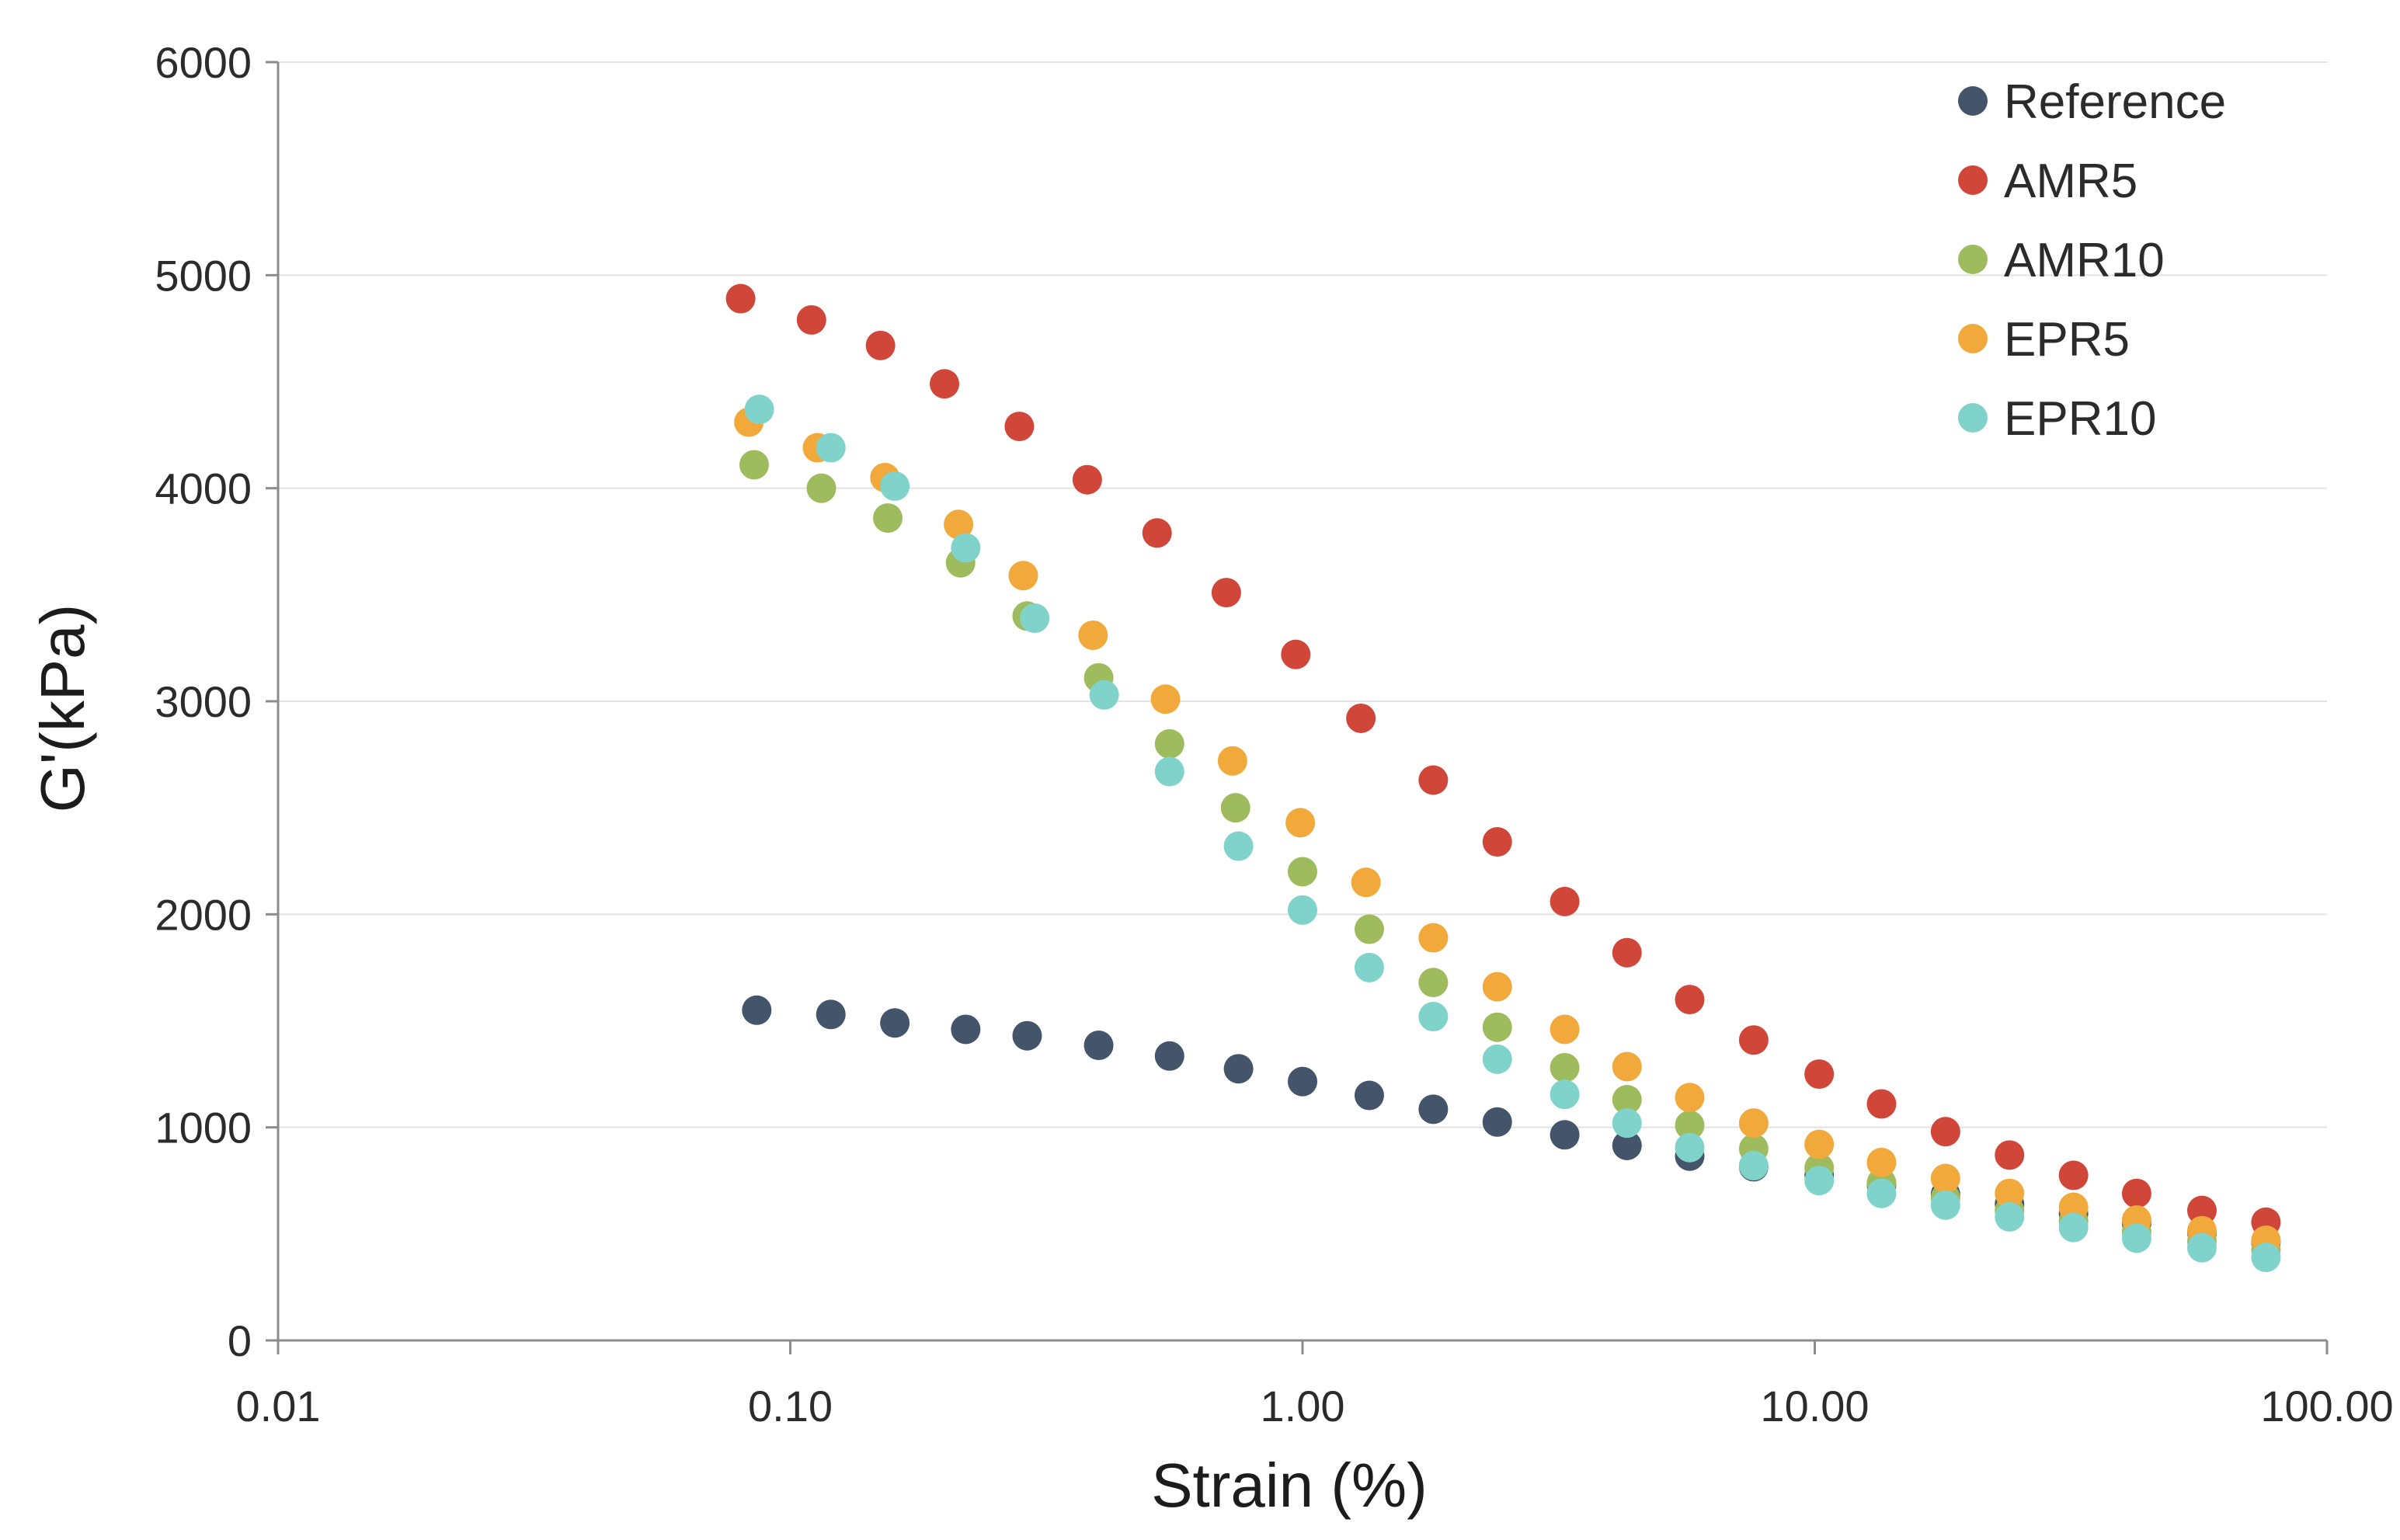 The height and width of the screenshot is (1540, 2400). Describe the element at coordinates (1973, 259) in the screenshot. I see `legend-marker-amr10` at that location.